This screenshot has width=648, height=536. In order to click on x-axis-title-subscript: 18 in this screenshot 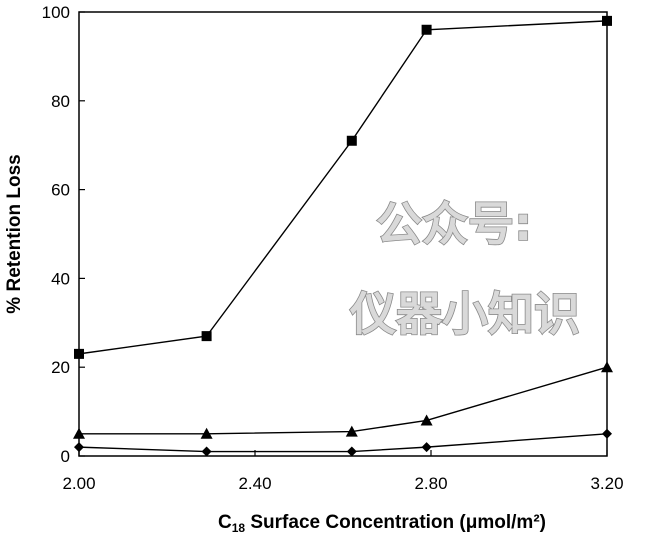, I will do `click(239, 528)`.